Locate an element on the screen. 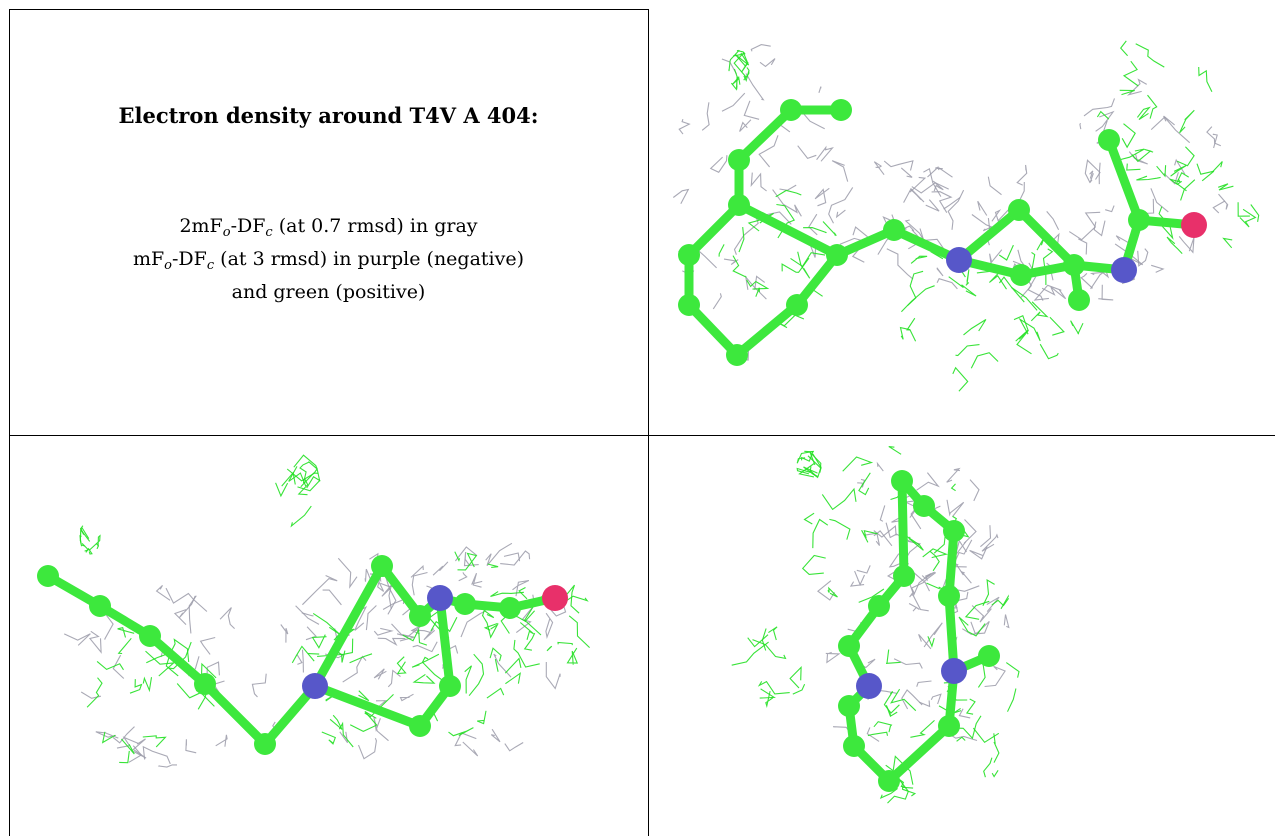 This screenshot has width=1275, height=836. mesh-green is located at coordinates (875, 624).